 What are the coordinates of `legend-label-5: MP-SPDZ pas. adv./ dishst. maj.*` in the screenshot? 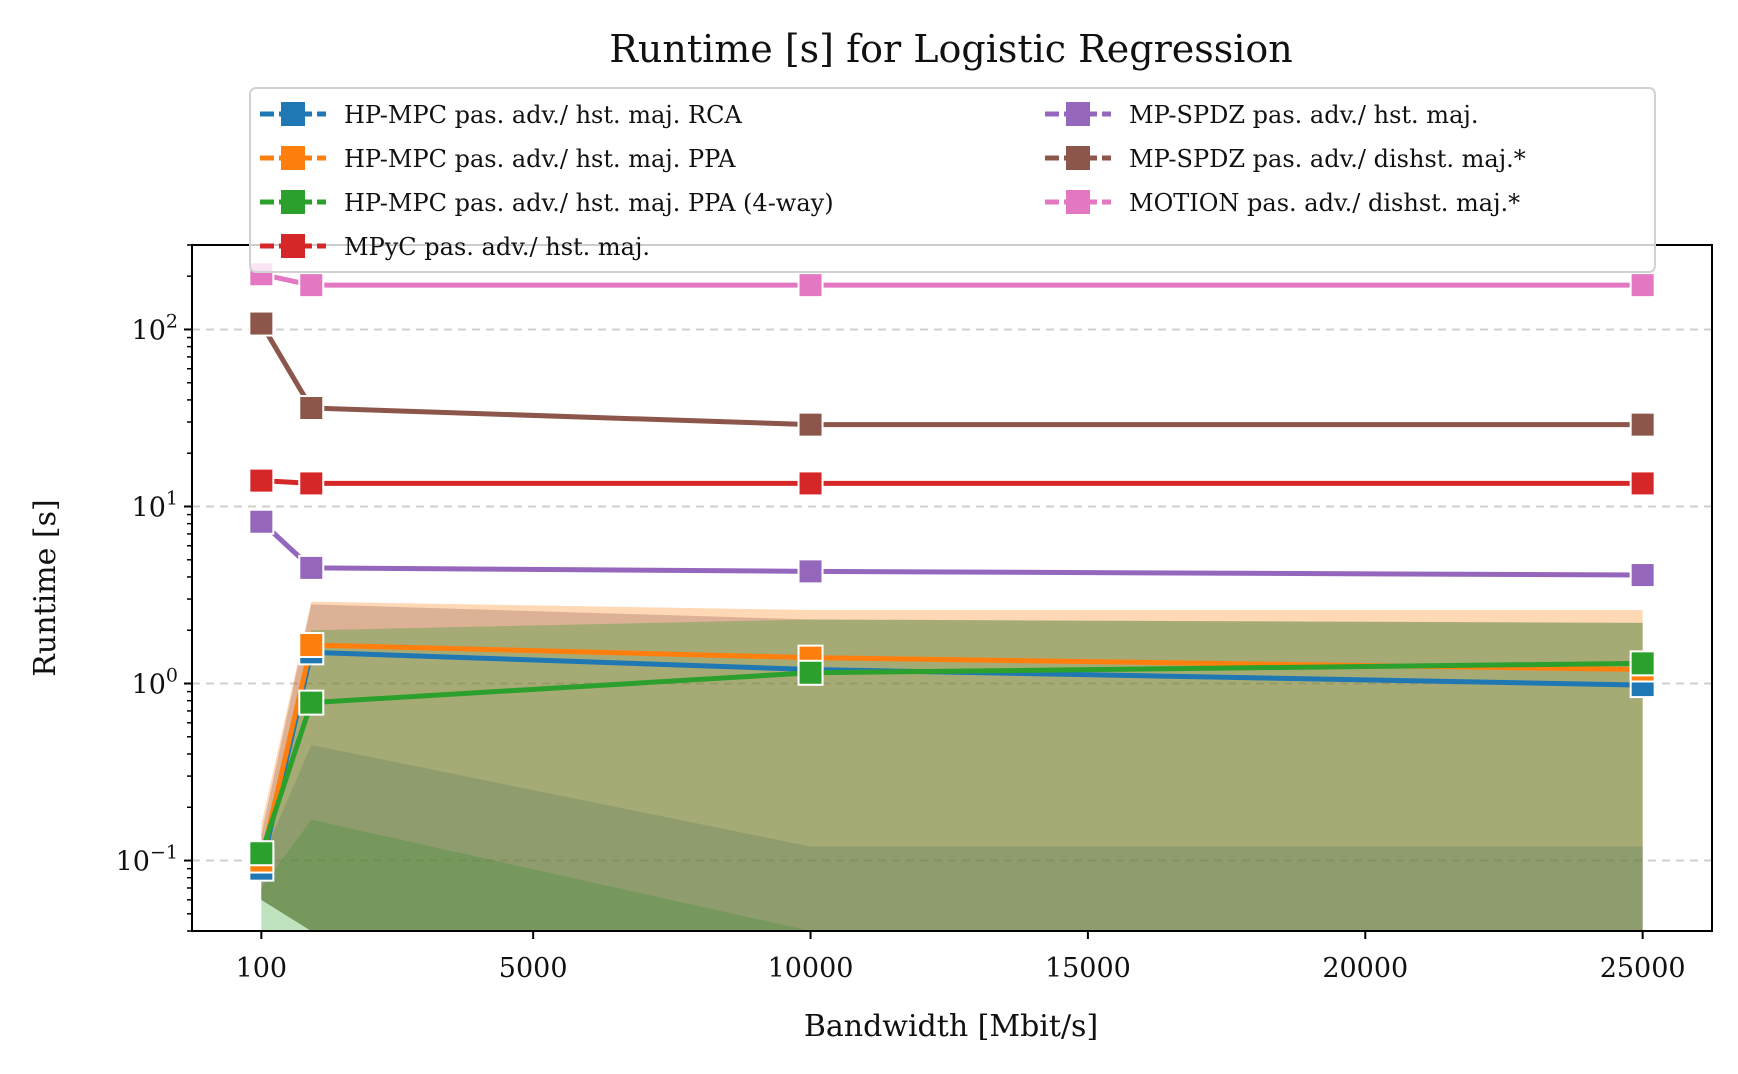 It's located at (1327, 159).